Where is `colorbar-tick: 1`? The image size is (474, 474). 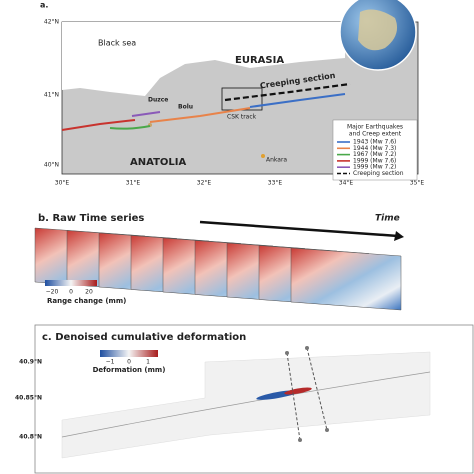 colorbar-tick: 1 is located at coordinates (148, 362).